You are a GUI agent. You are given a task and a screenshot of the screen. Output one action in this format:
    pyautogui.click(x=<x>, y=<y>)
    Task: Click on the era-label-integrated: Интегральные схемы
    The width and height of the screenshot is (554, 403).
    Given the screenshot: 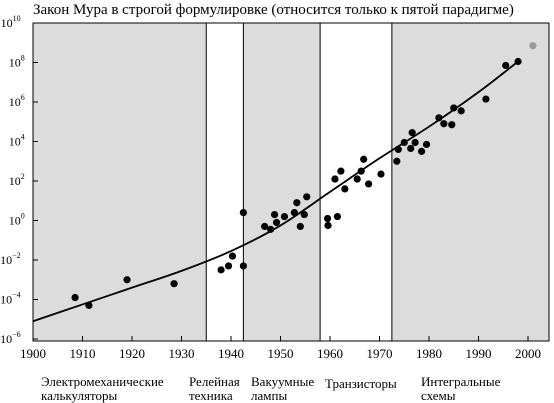 What is the action you would take?
    pyautogui.click(x=460, y=389)
    